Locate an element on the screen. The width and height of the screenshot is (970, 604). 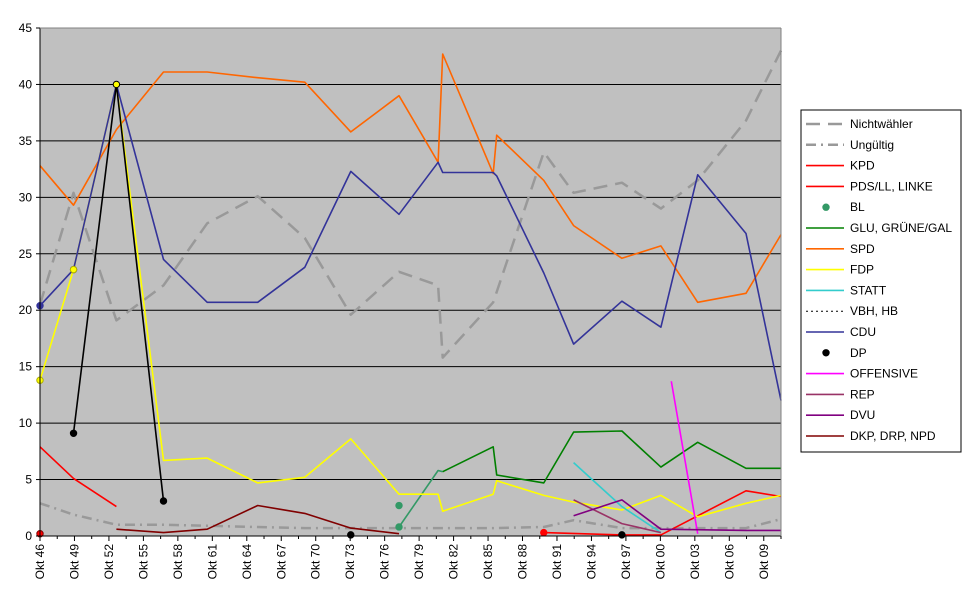
legend-label-offensive: OFFENSIVE is located at coordinates (884, 374).